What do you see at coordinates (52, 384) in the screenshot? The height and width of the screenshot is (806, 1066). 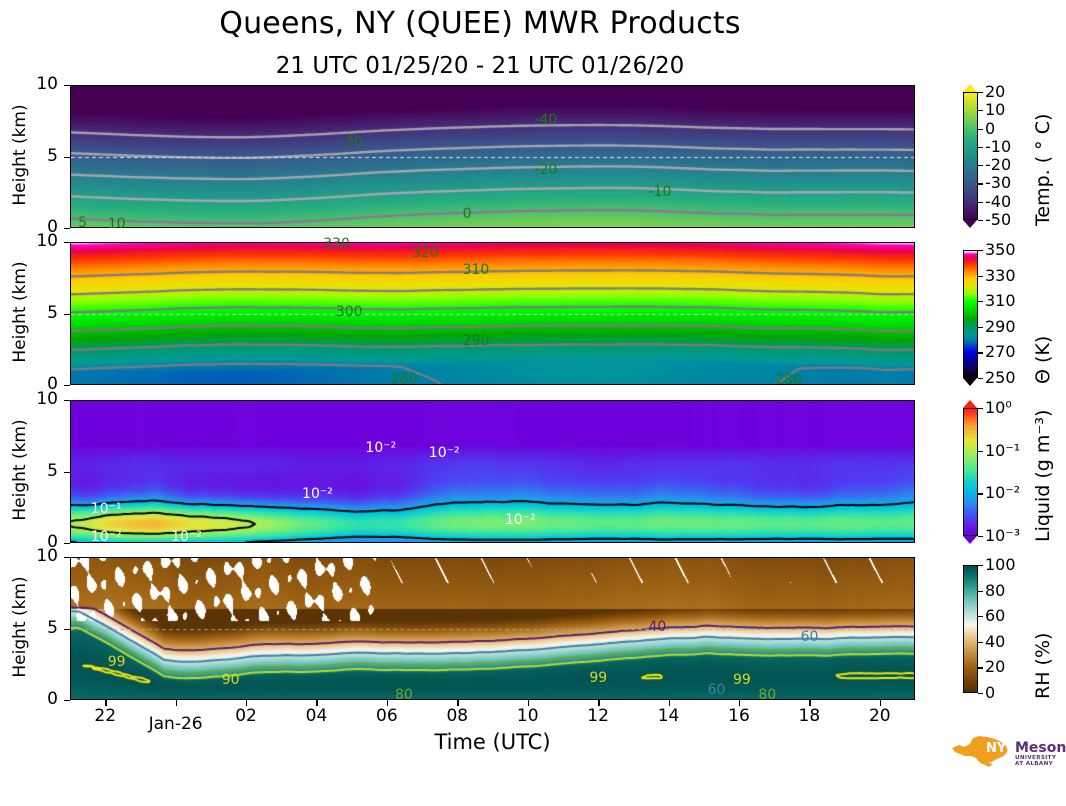 I see `y-tick-potential-temperature-0: 0` at bounding box center [52, 384].